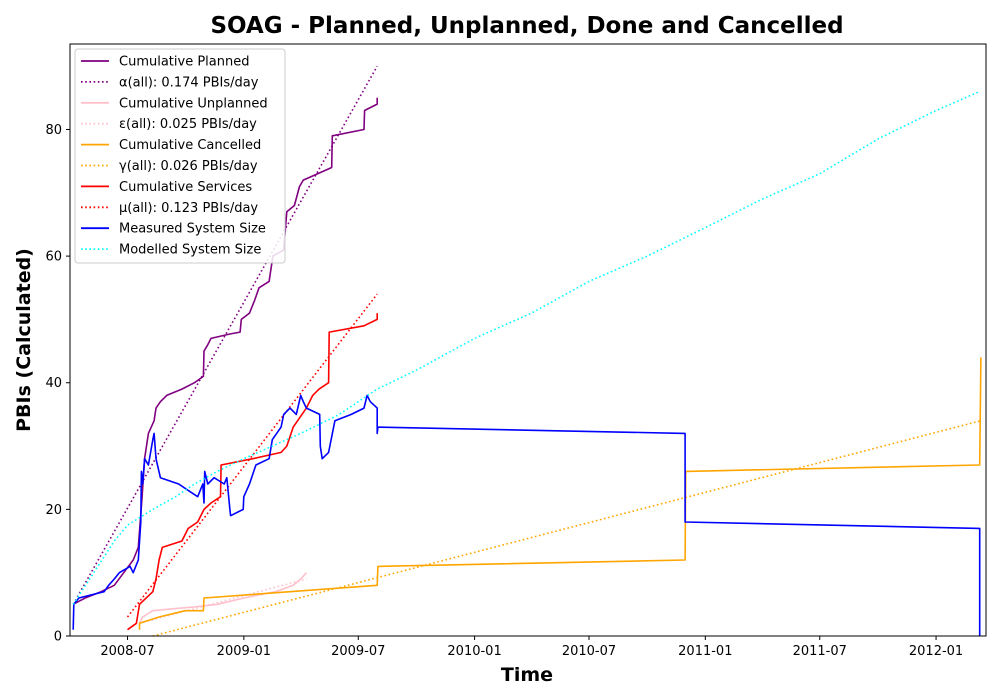  I want to click on x-tick-label: 2011-07, so click(820, 651).